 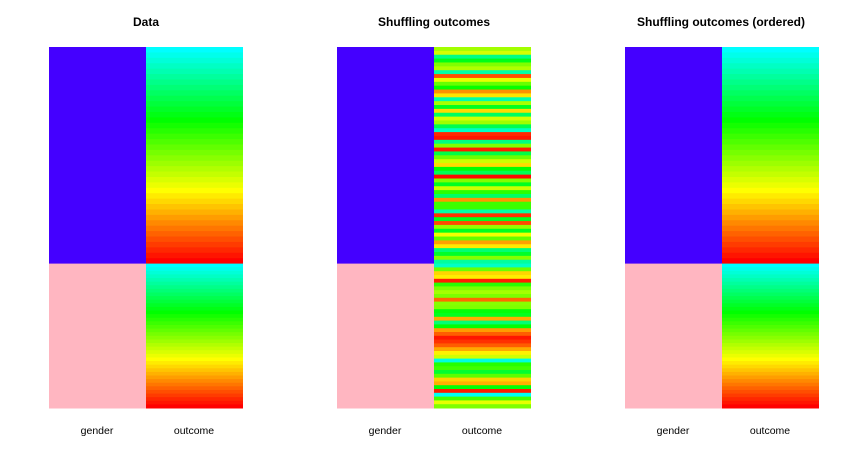 I want to click on column-label-gender: gender, so click(x=97, y=431).